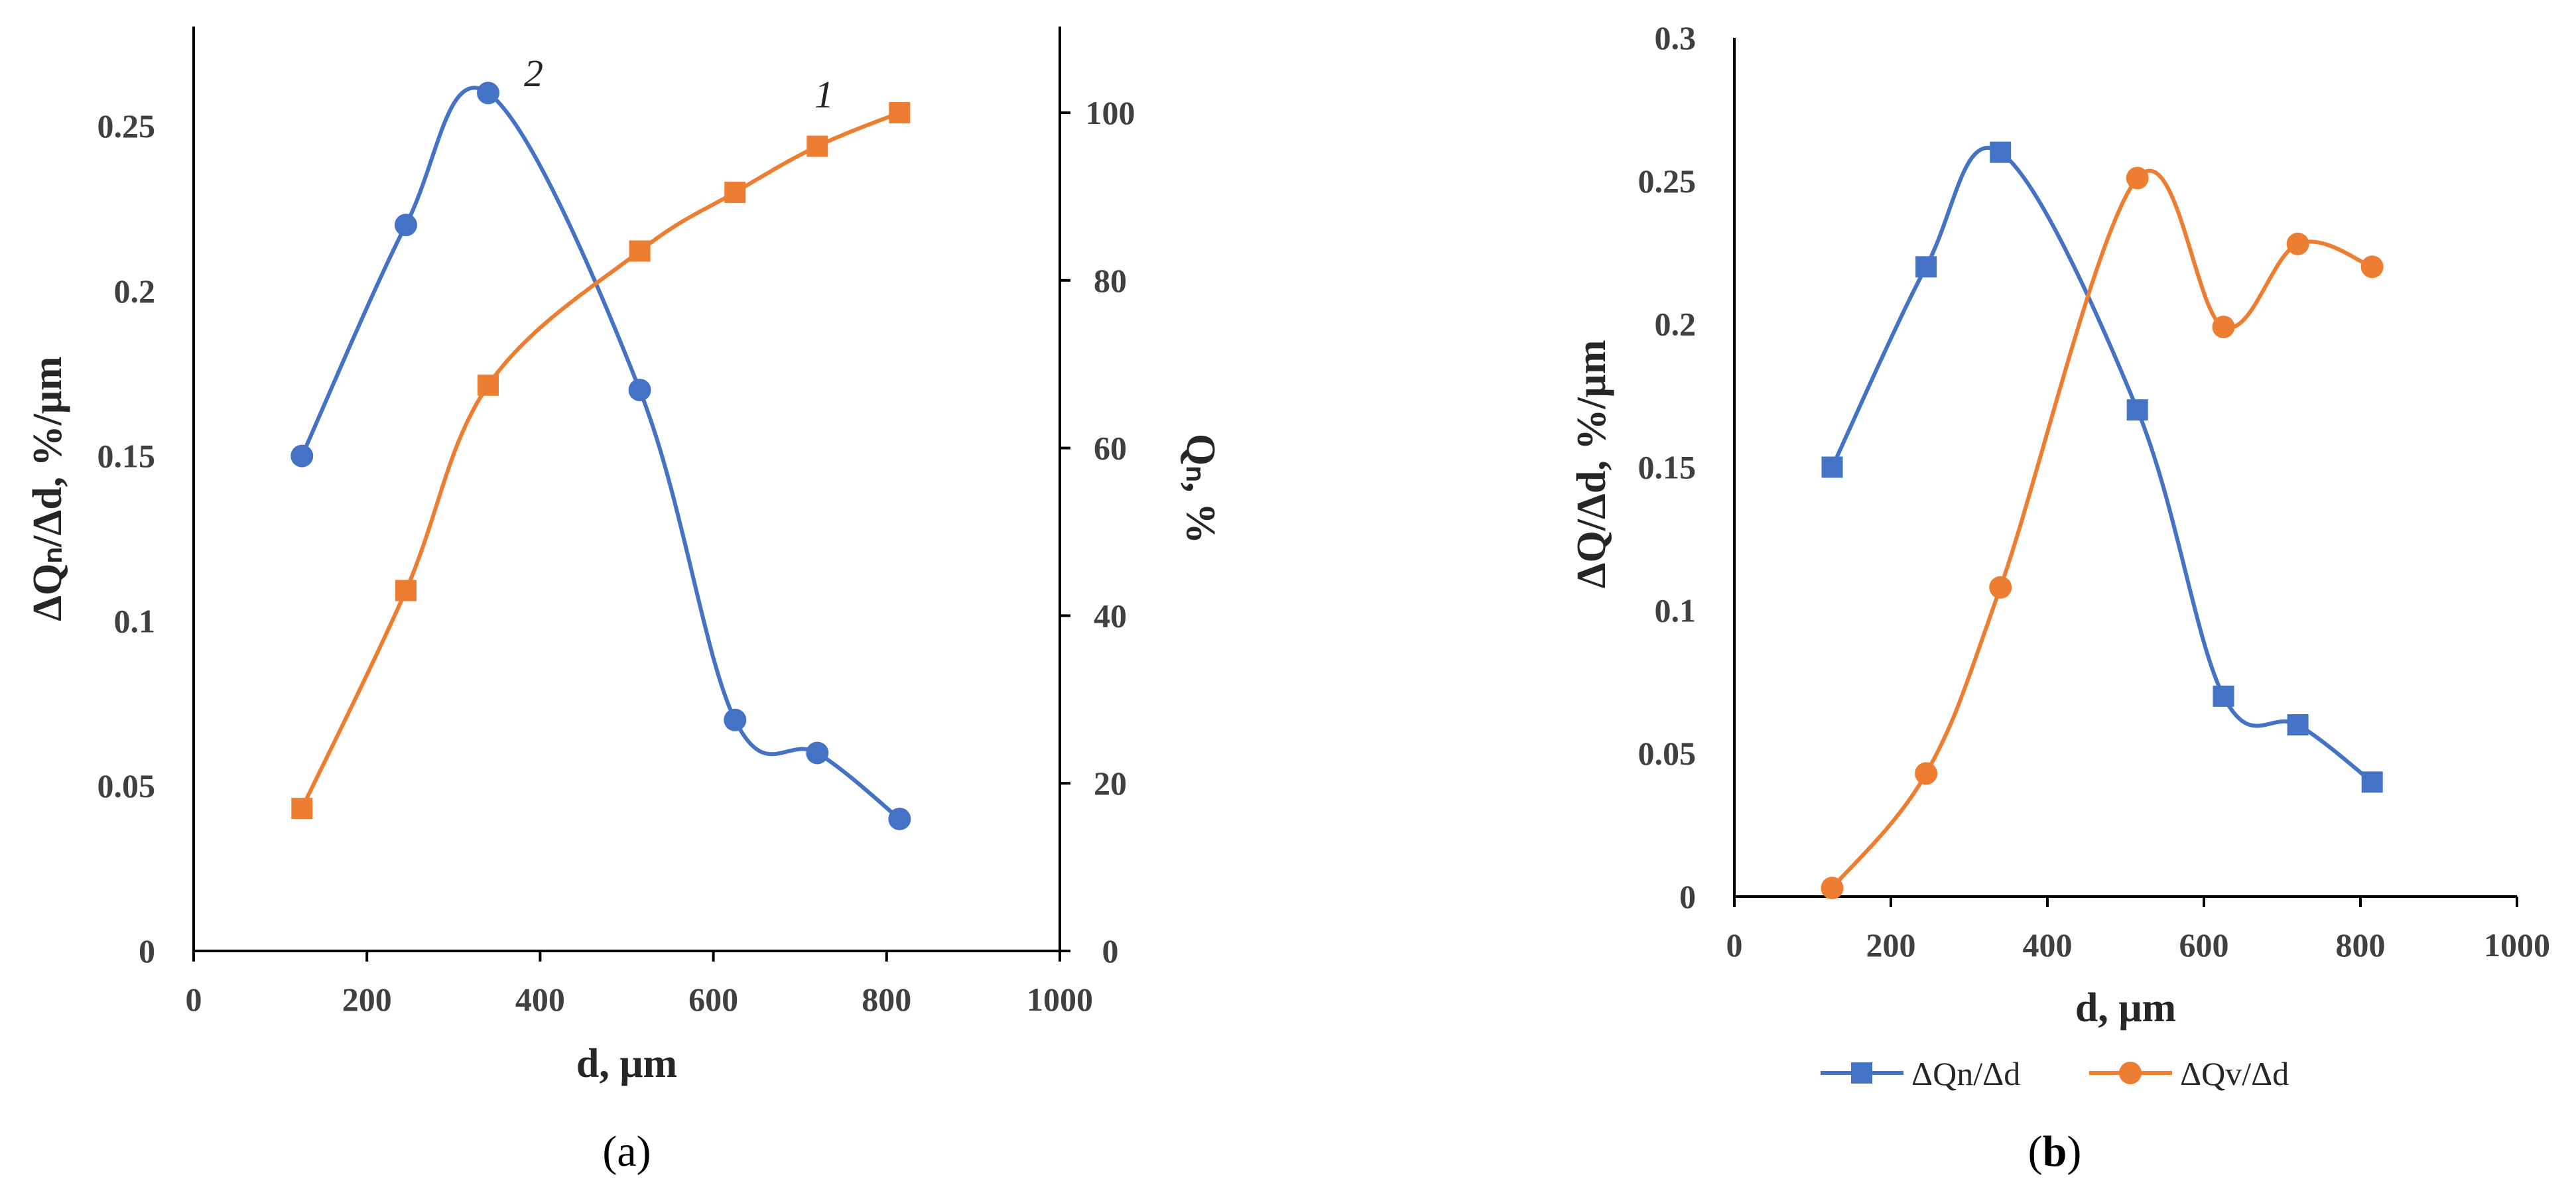  Describe the element at coordinates (1201, 489) in the screenshot. I see `chart-a-y2-axis-title: Qₙ, %` at that location.